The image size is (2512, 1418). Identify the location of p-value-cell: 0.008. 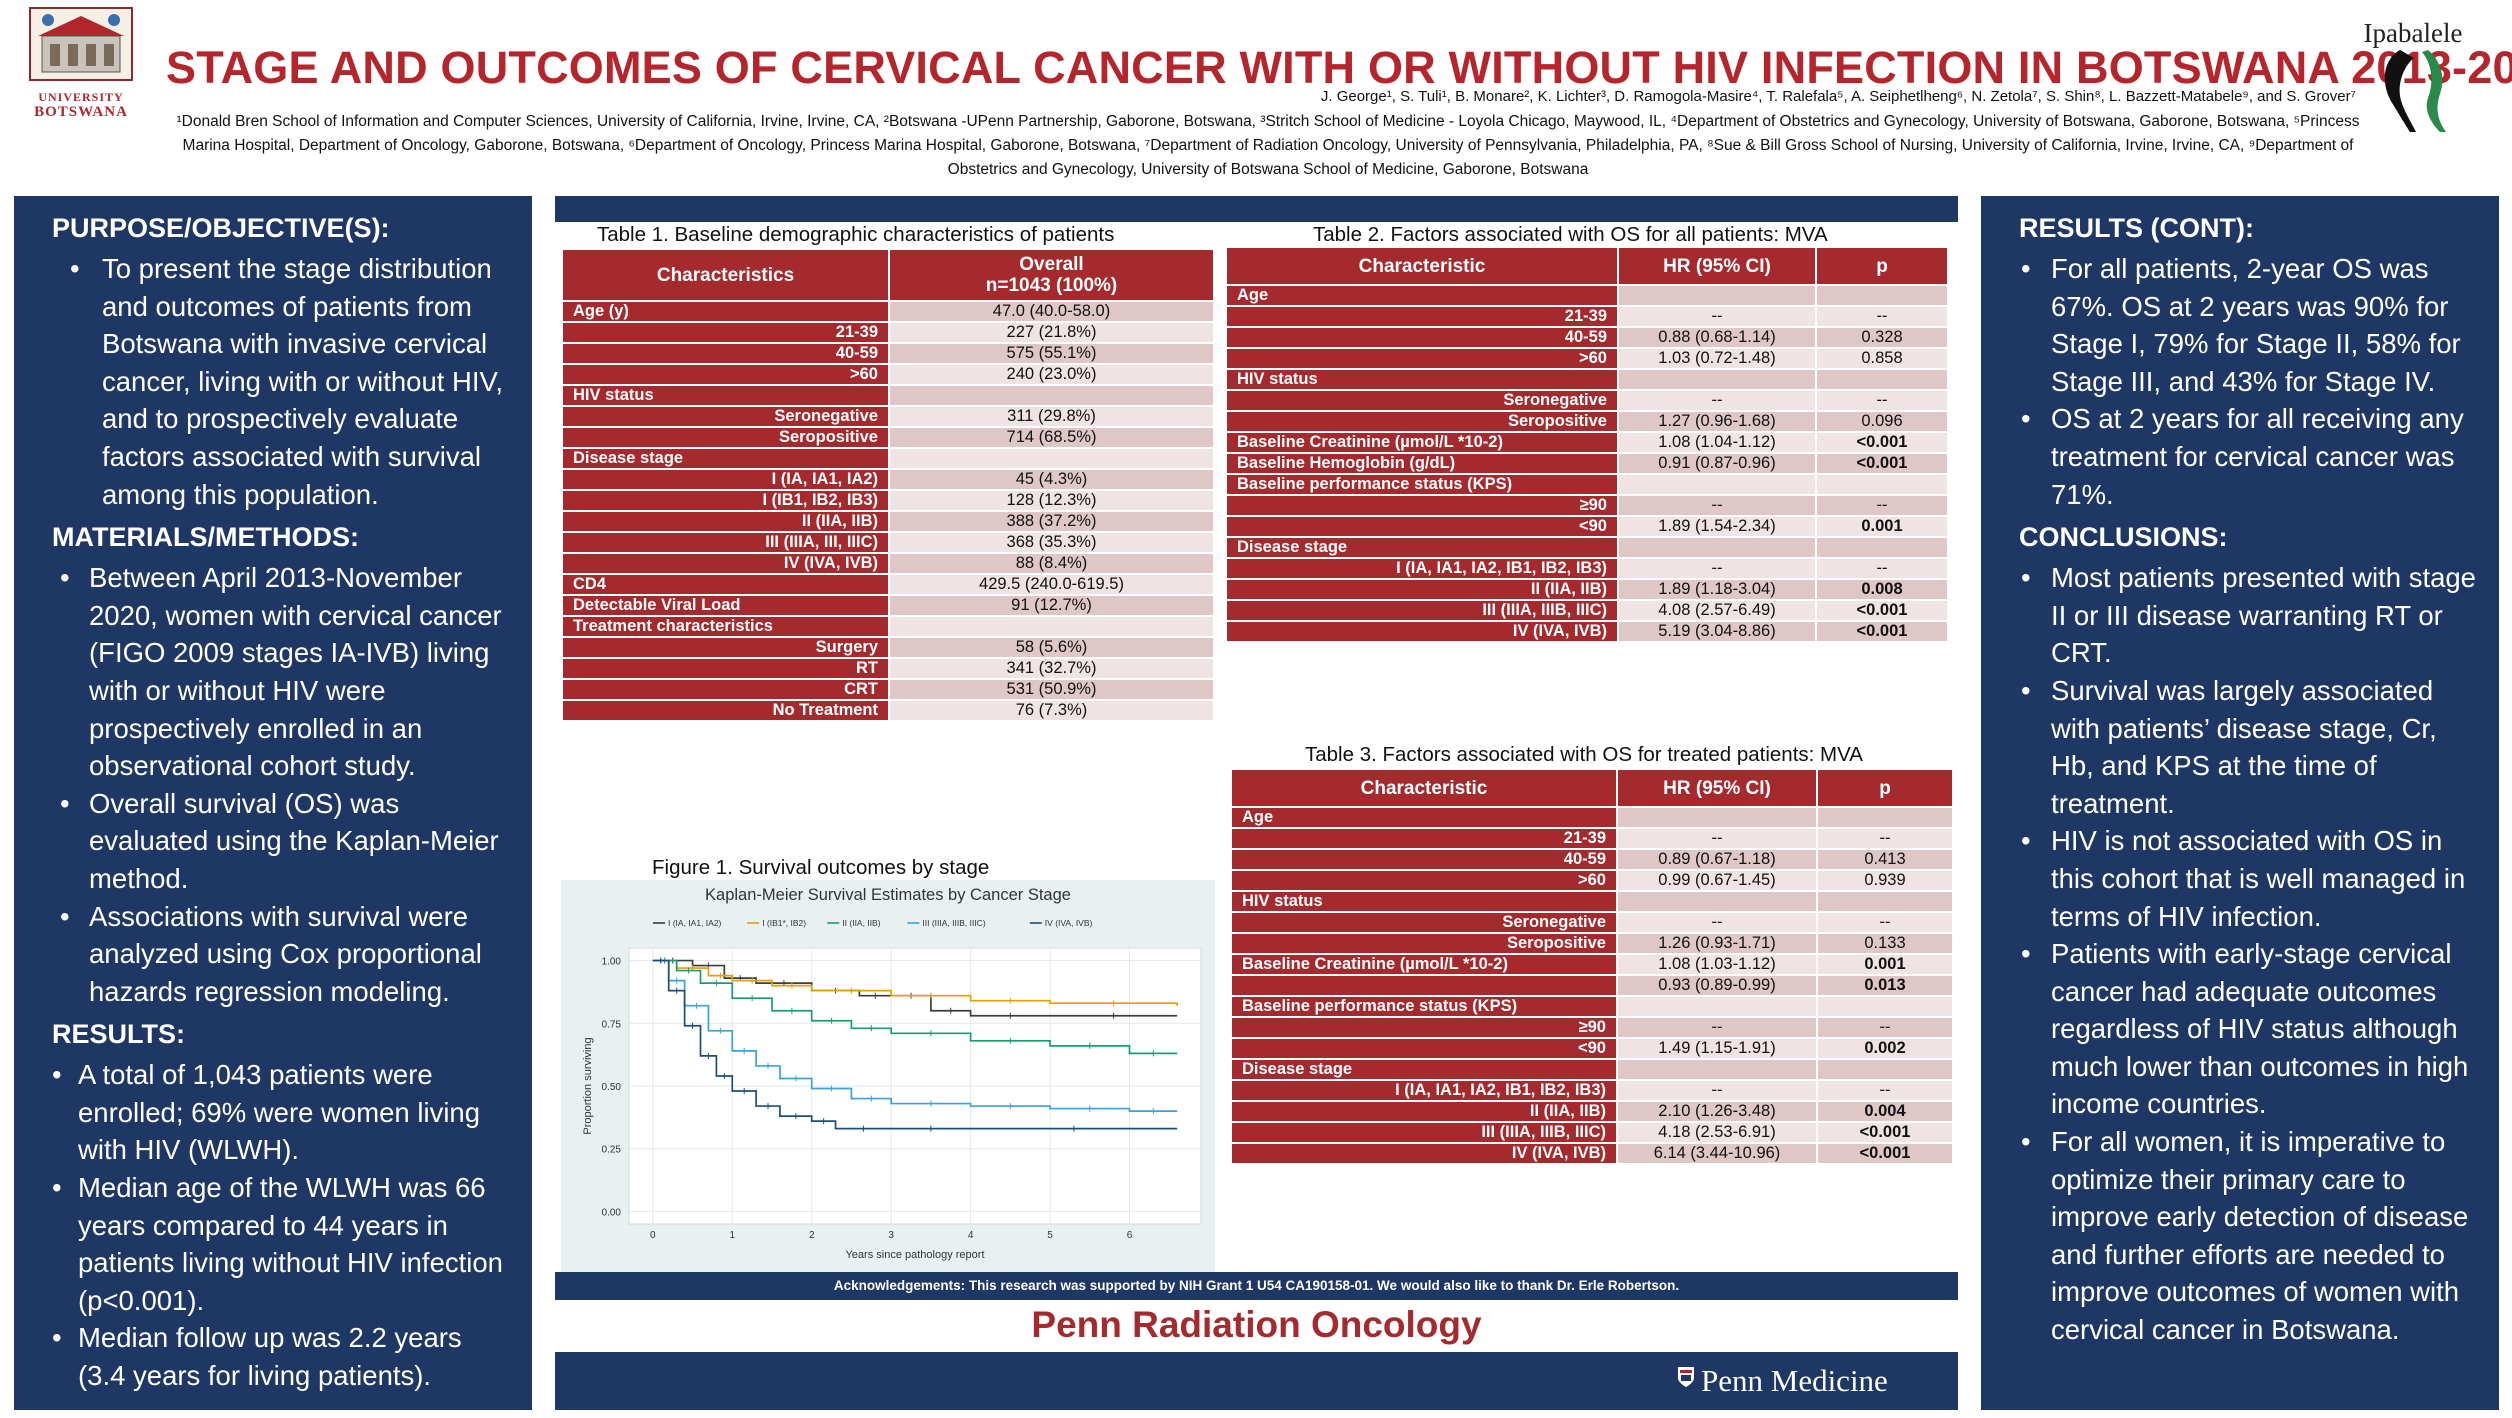
(1882, 590).